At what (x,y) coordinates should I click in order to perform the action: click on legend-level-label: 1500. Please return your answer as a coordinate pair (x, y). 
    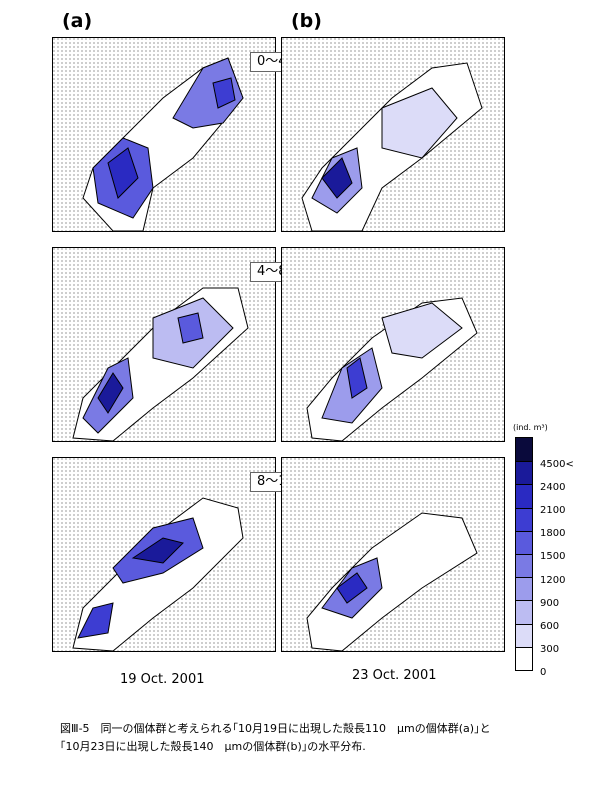
    Looking at the image, I should click on (553, 557).